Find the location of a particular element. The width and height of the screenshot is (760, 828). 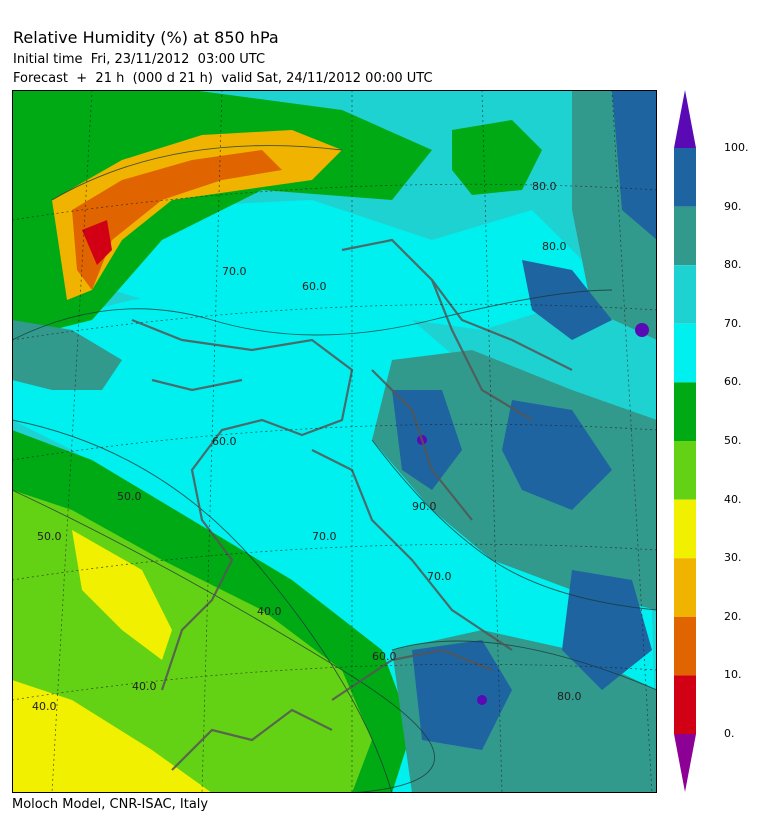

field-80-90-west is located at coordinates (67, 355).